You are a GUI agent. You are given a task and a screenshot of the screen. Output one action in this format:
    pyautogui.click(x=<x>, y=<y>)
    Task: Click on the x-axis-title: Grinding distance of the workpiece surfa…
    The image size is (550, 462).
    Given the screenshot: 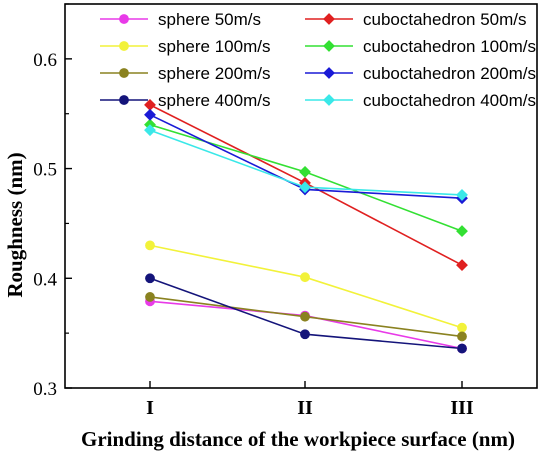 What is the action you would take?
    pyautogui.click(x=298, y=439)
    